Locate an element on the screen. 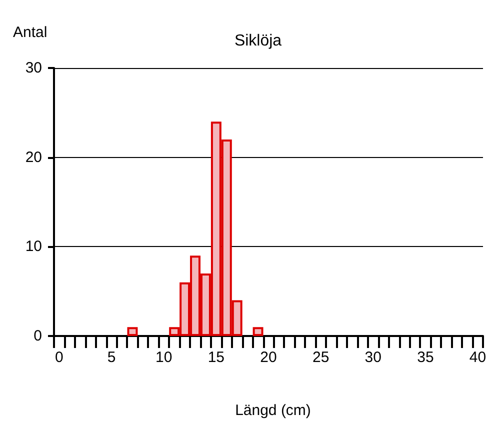 The image size is (495, 424). y-tick-label: 0 is located at coordinates (38, 336).